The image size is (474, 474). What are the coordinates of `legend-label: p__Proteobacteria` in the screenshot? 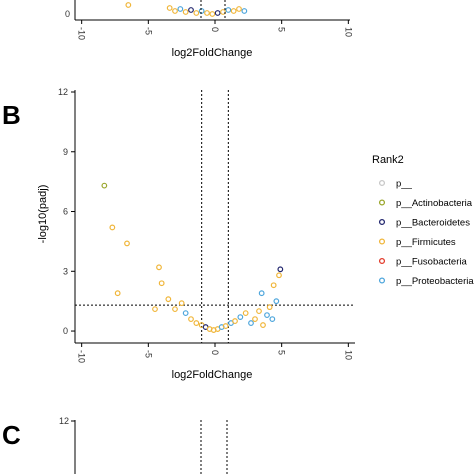 It's located at (435, 281).